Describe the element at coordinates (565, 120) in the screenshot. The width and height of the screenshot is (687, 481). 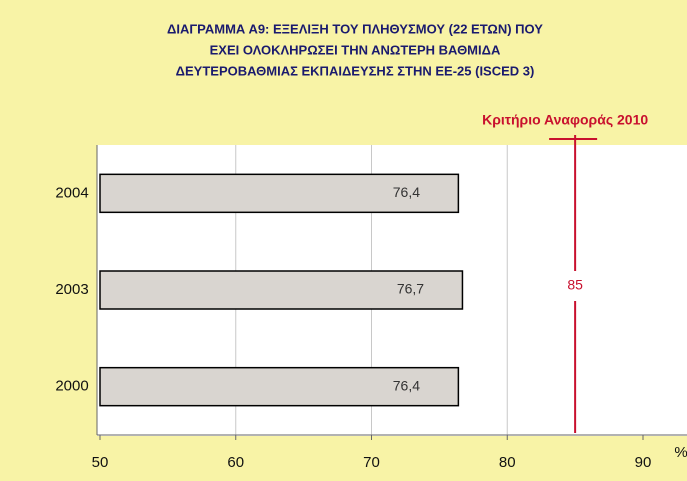
I see `reference-annotation: Κριτήριο Αναφοράς 2010` at that location.